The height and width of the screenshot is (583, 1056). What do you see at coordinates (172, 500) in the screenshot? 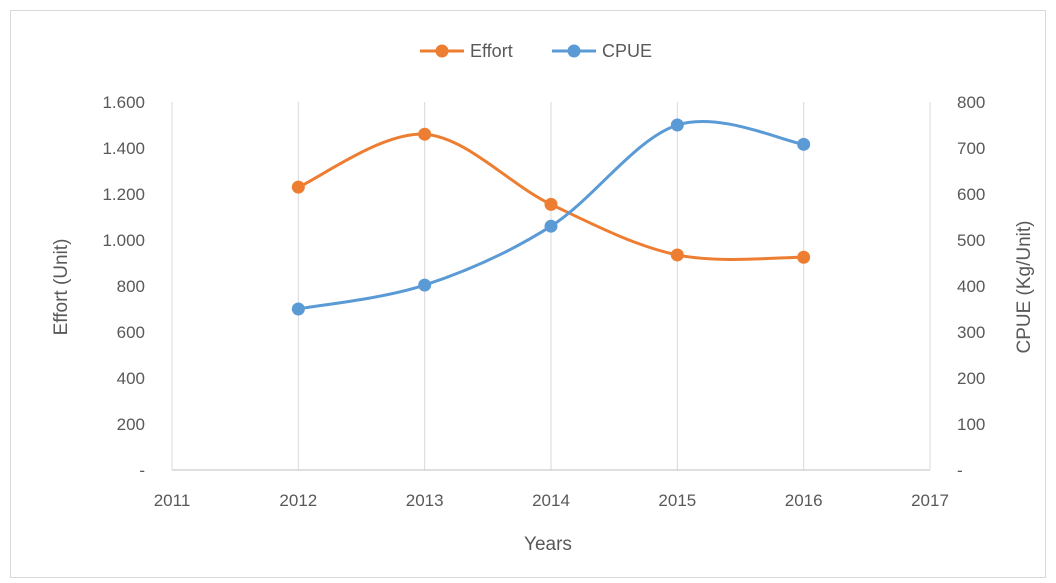
I see `x-tick-label: 2011` at bounding box center [172, 500].